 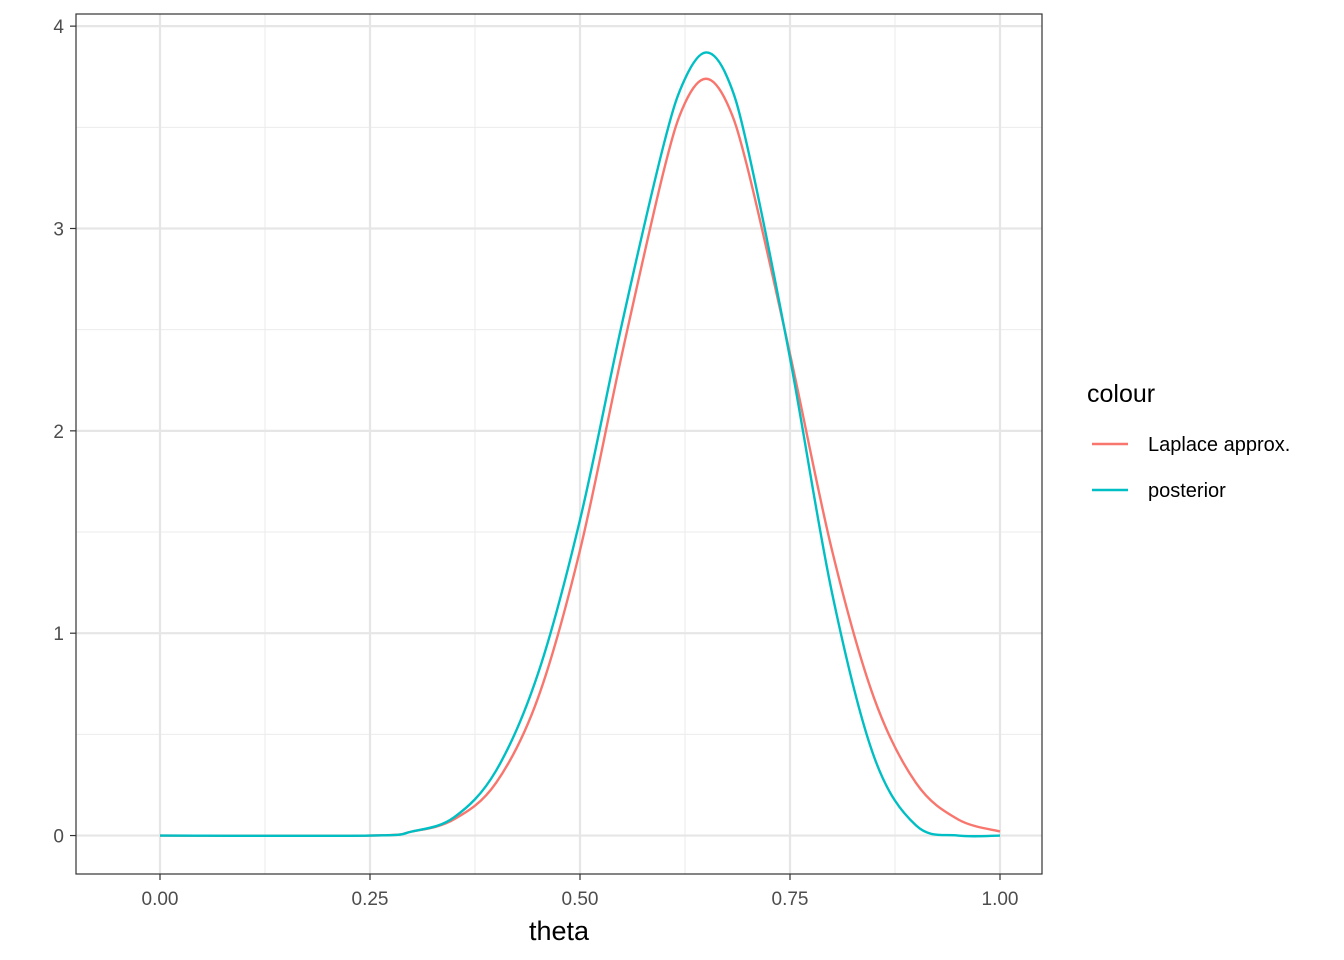 I want to click on y-tick-label: 4, so click(x=58, y=27).